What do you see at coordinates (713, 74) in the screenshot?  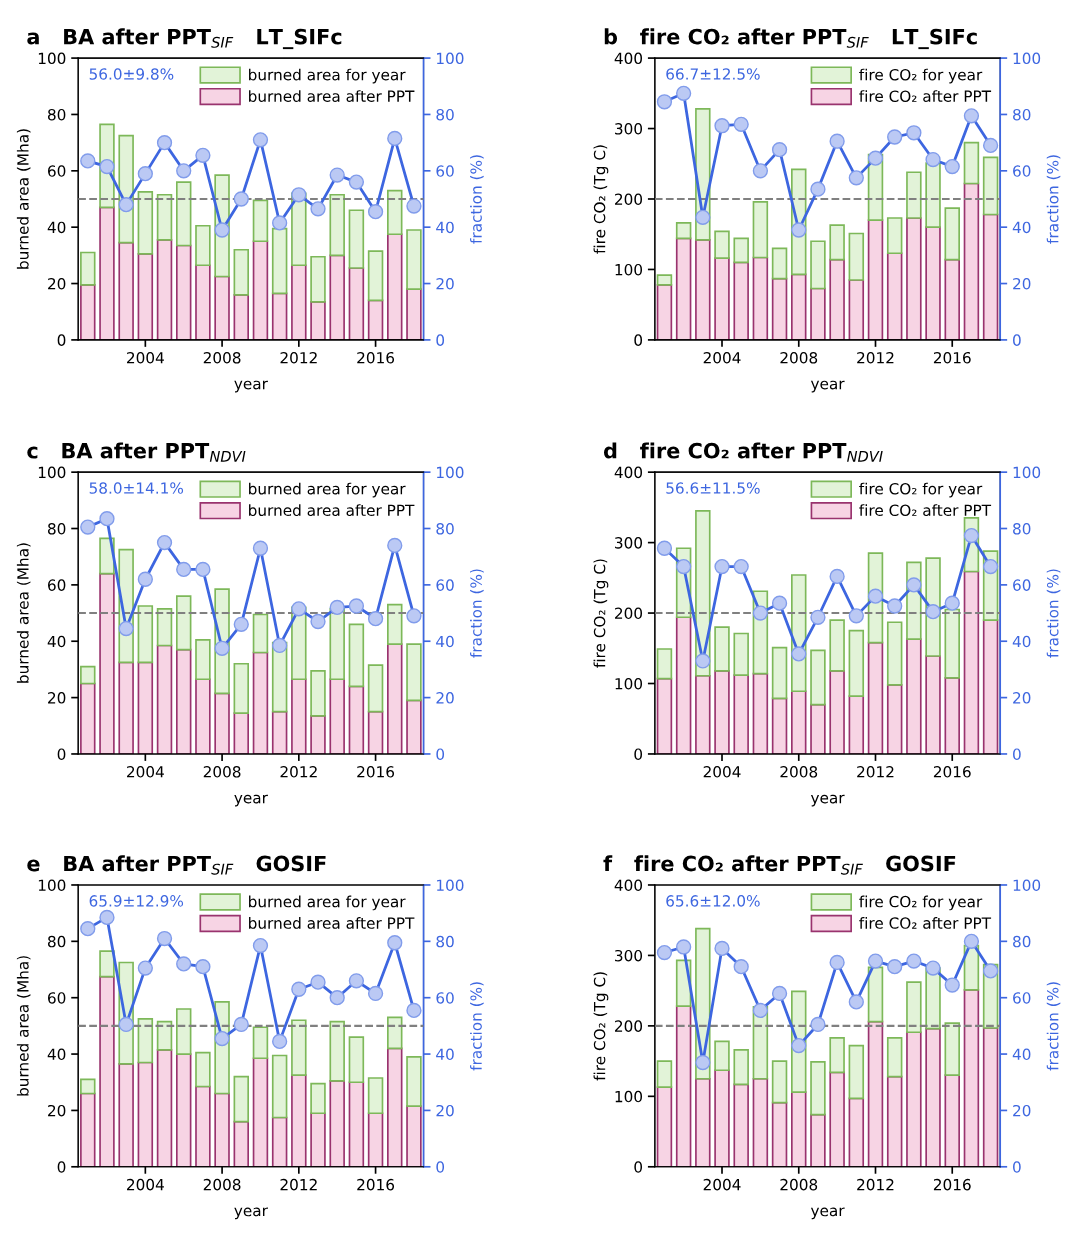 I see `annotation: 66.7±12.5%` at bounding box center [713, 74].